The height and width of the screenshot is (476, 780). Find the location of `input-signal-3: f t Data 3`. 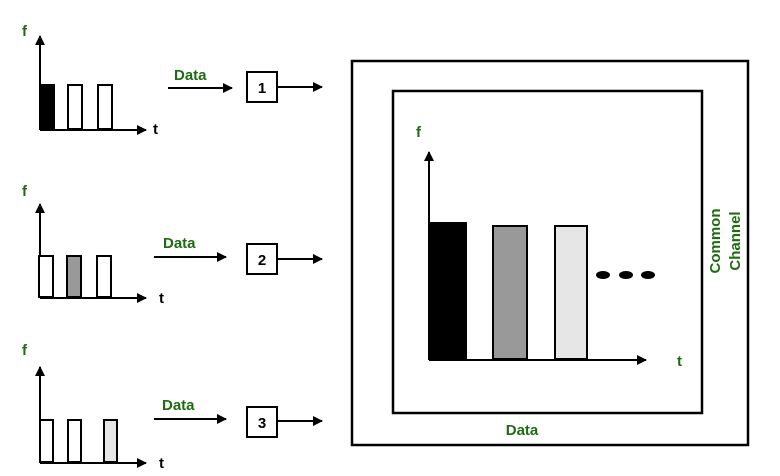

input-signal-3: f t Data 3 is located at coordinates (172, 407).